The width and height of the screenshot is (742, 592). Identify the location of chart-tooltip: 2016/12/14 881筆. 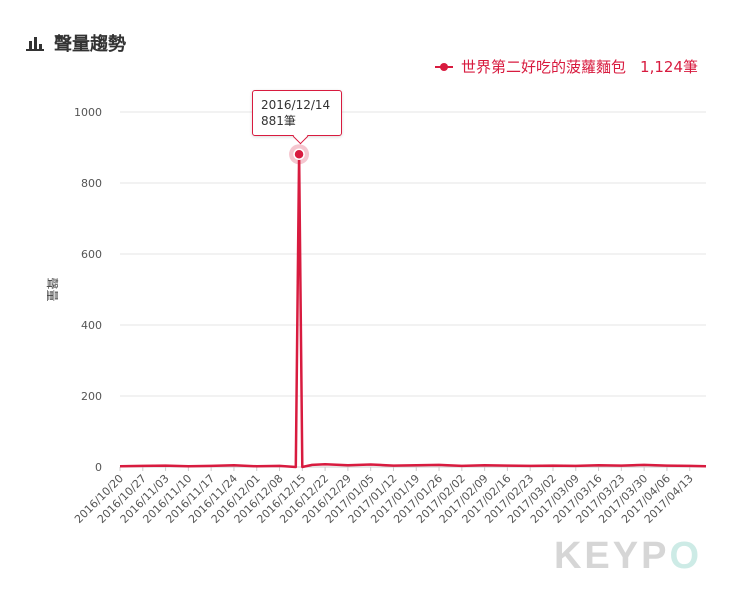
(297, 113).